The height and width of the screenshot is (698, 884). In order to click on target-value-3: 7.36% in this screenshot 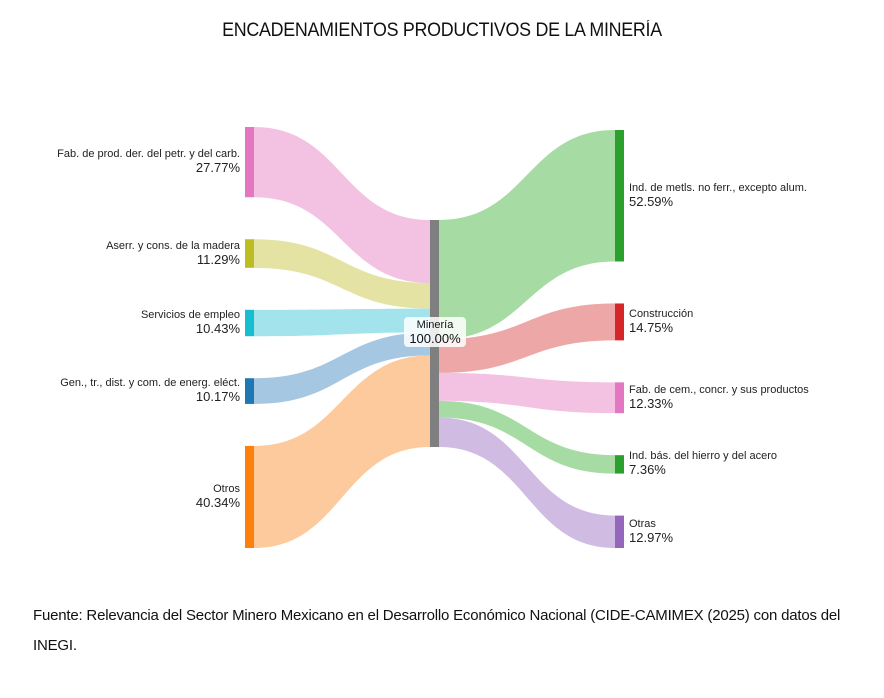, I will do `click(647, 470)`.